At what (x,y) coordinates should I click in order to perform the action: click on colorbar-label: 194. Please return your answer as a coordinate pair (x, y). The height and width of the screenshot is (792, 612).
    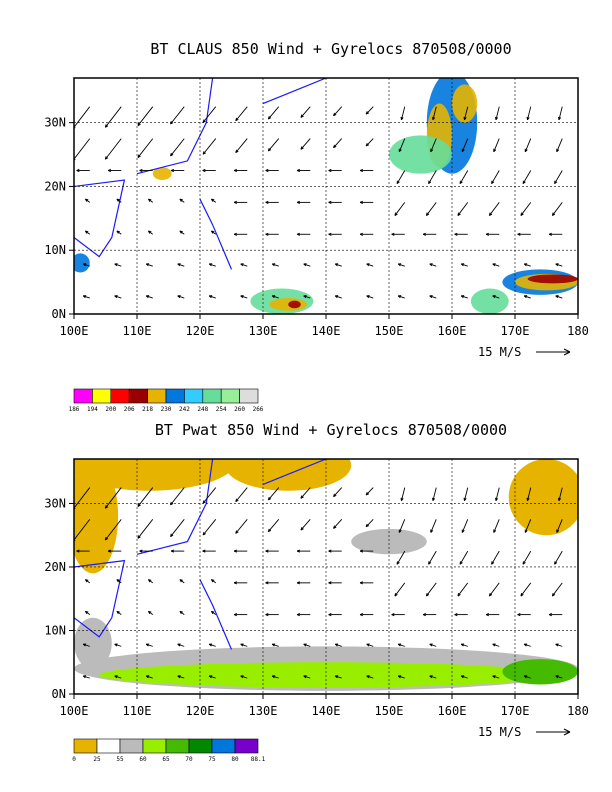
    Looking at the image, I should click on (92, 409).